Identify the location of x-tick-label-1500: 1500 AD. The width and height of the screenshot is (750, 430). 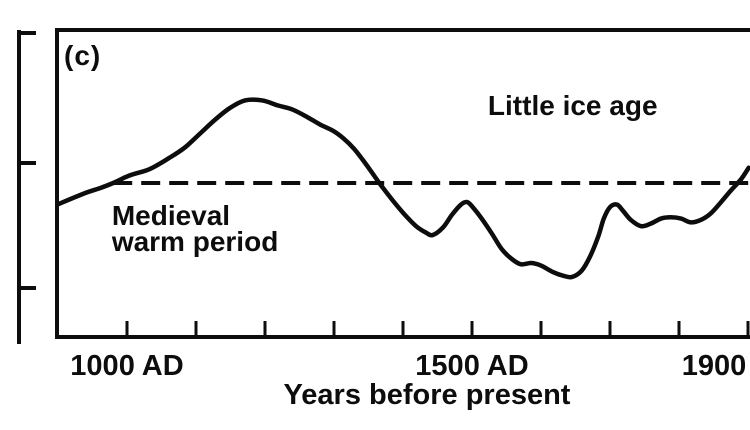
(472, 366).